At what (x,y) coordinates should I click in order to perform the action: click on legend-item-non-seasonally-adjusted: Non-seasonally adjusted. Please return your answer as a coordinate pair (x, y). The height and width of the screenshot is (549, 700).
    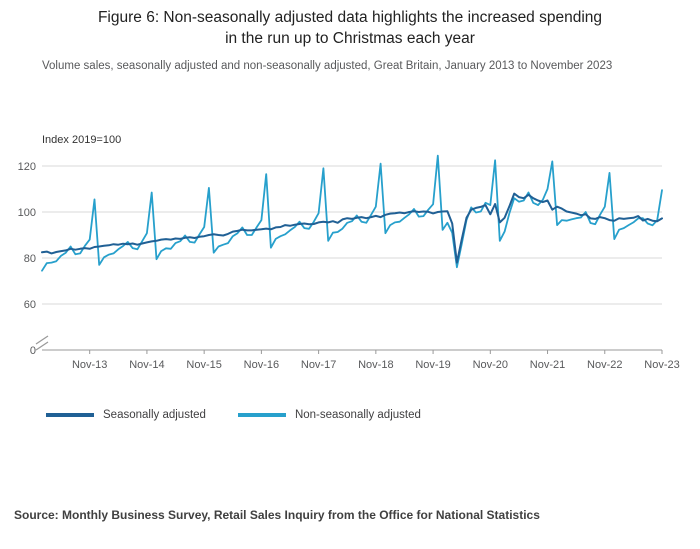
    Looking at the image, I should click on (329, 415).